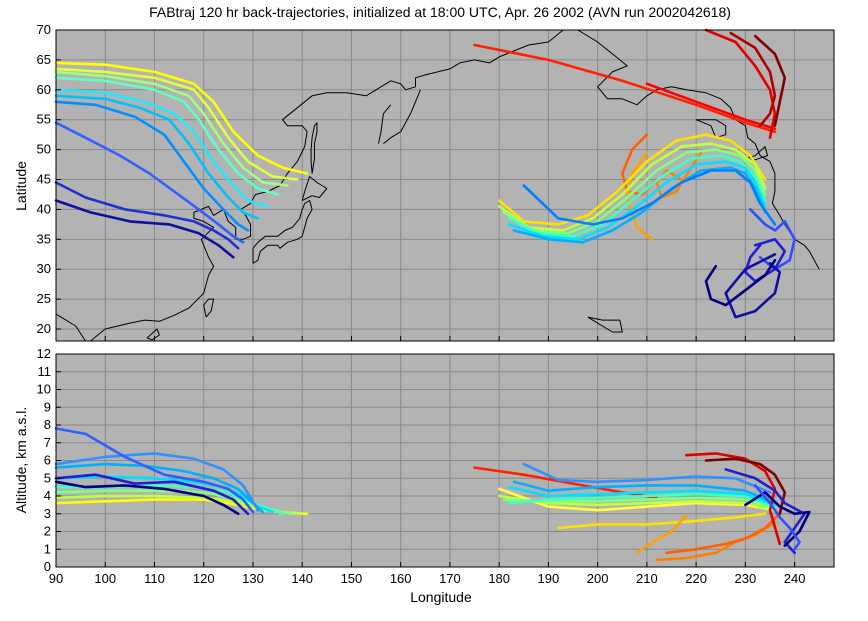  Describe the element at coordinates (47, 460) in the screenshot. I see `alt-y-tick-label: 6` at that location.